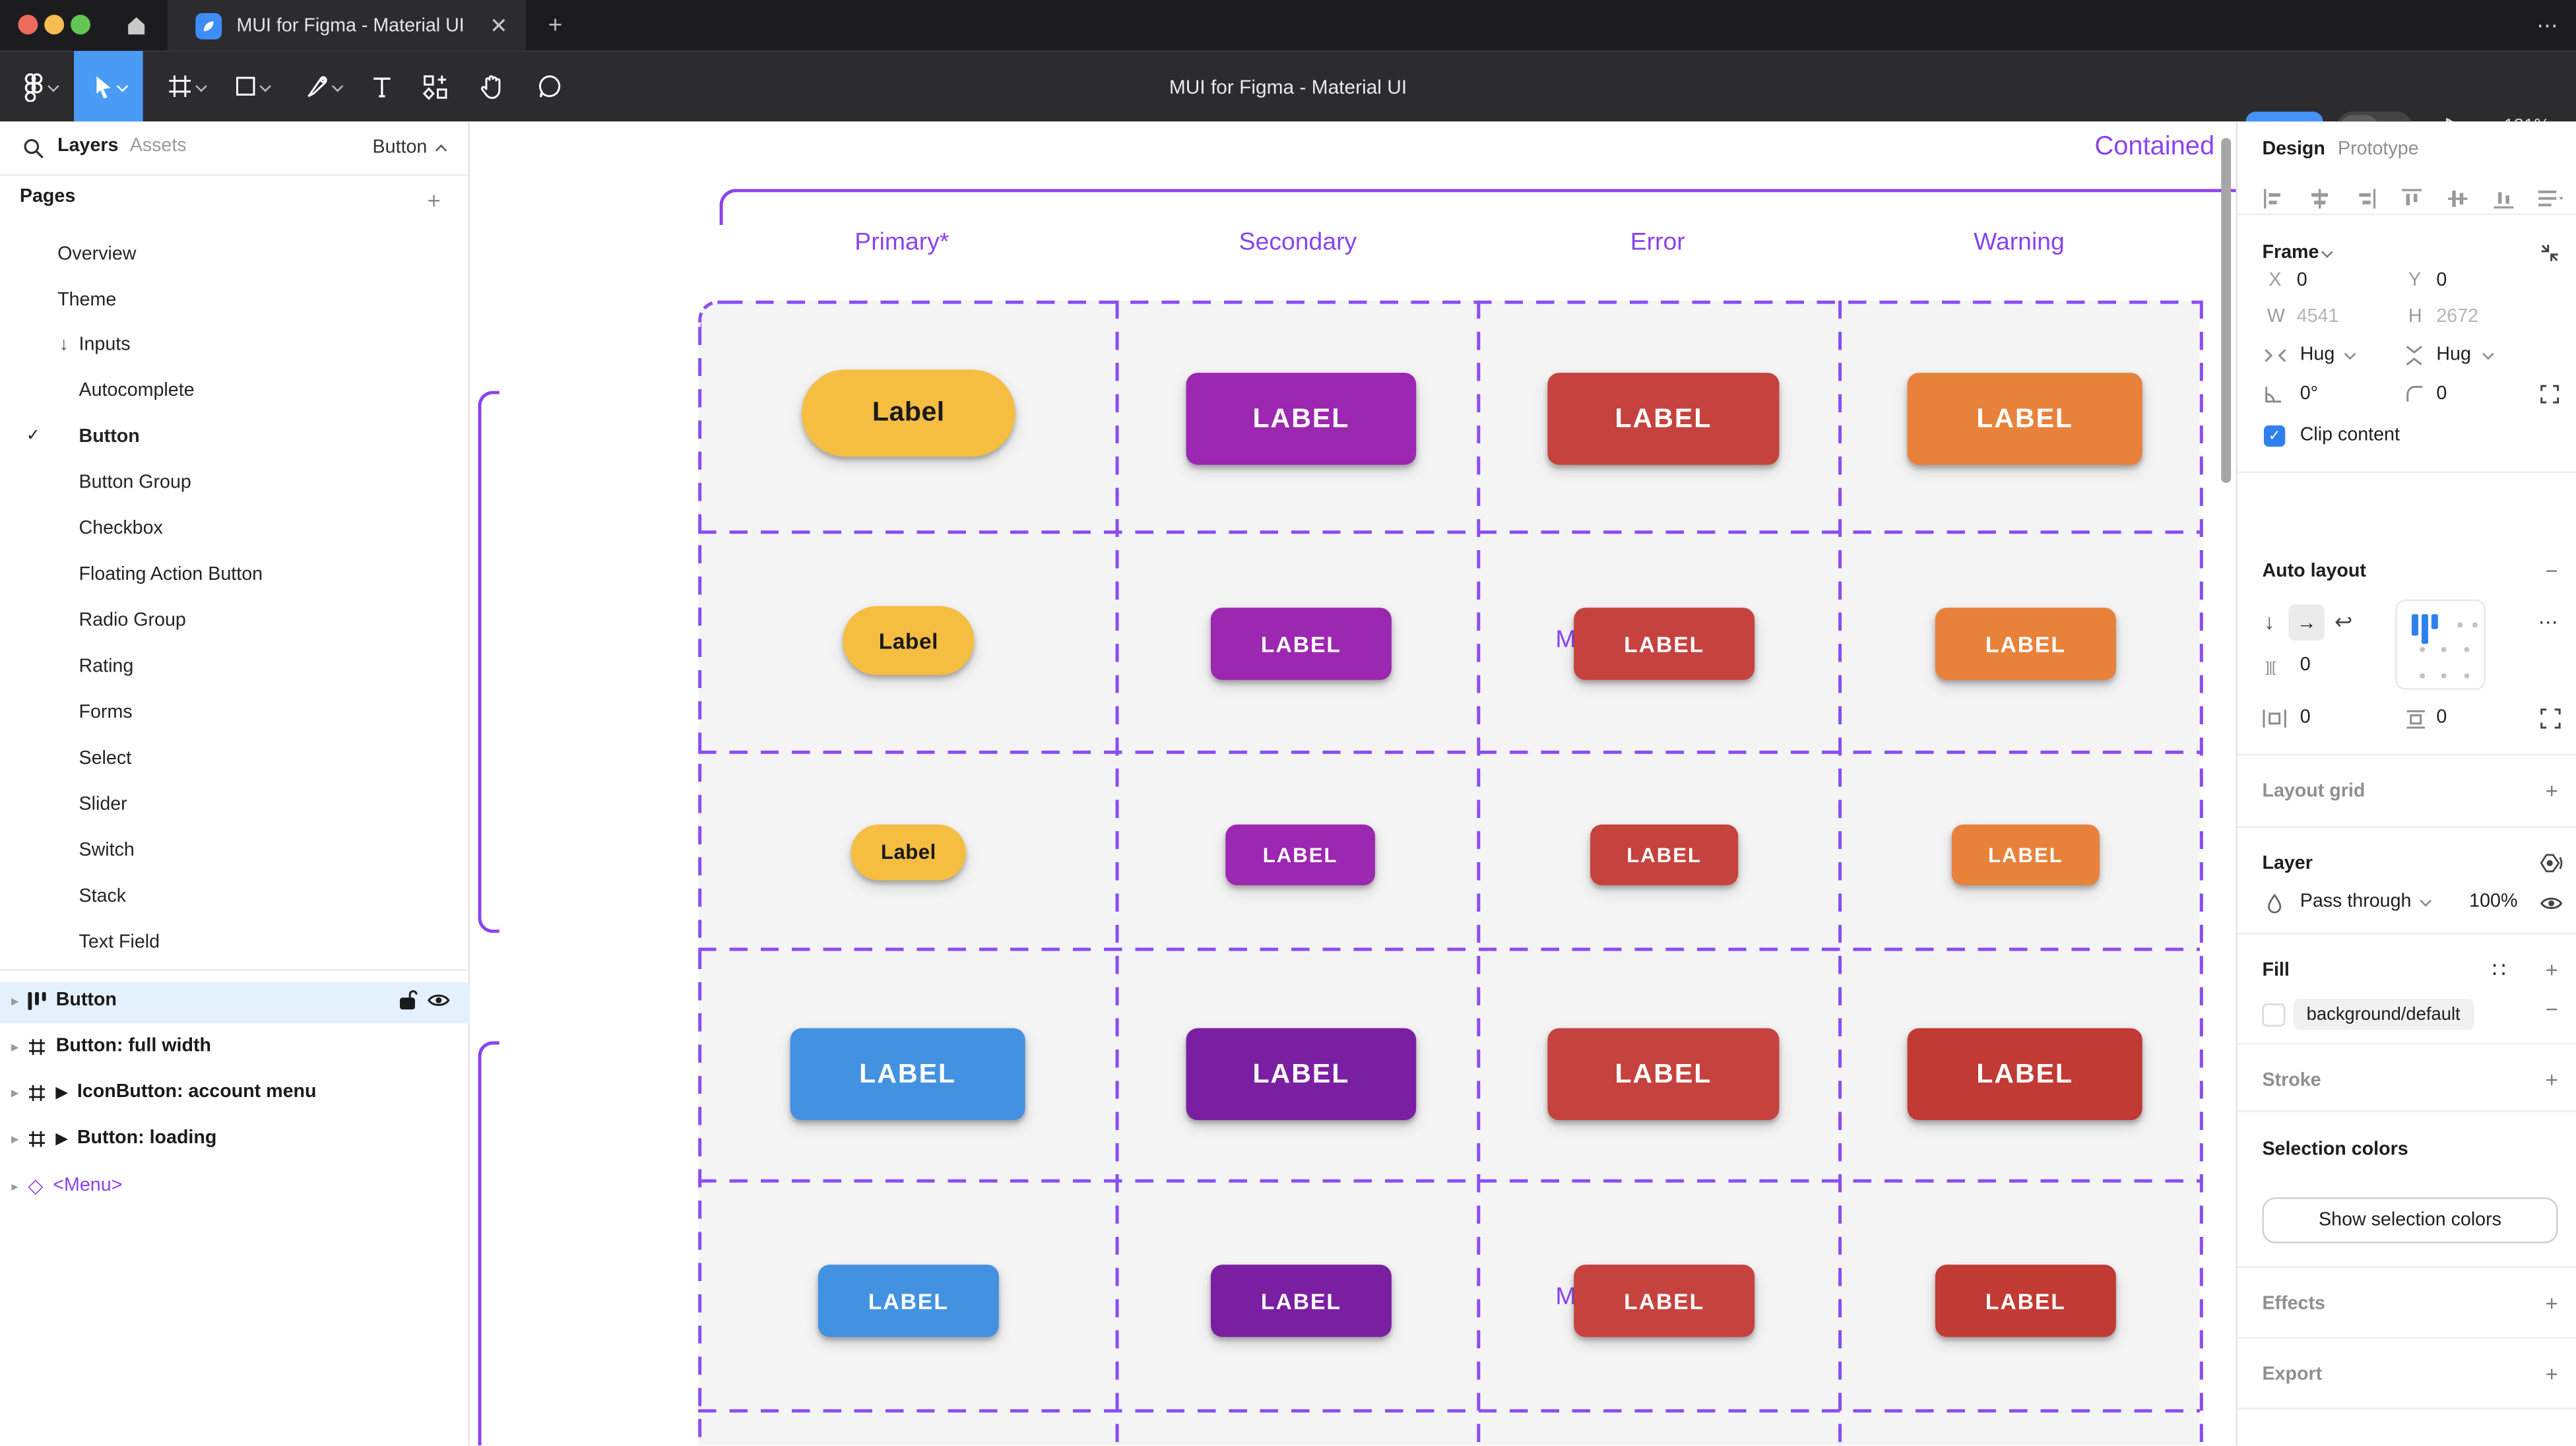 The width and height of the screenshot is (2576, 1446). What do you see at coordinates (87, 300) in the screenshot?
I see `page-item-theme: Theme` at bounding box center [87, 300].